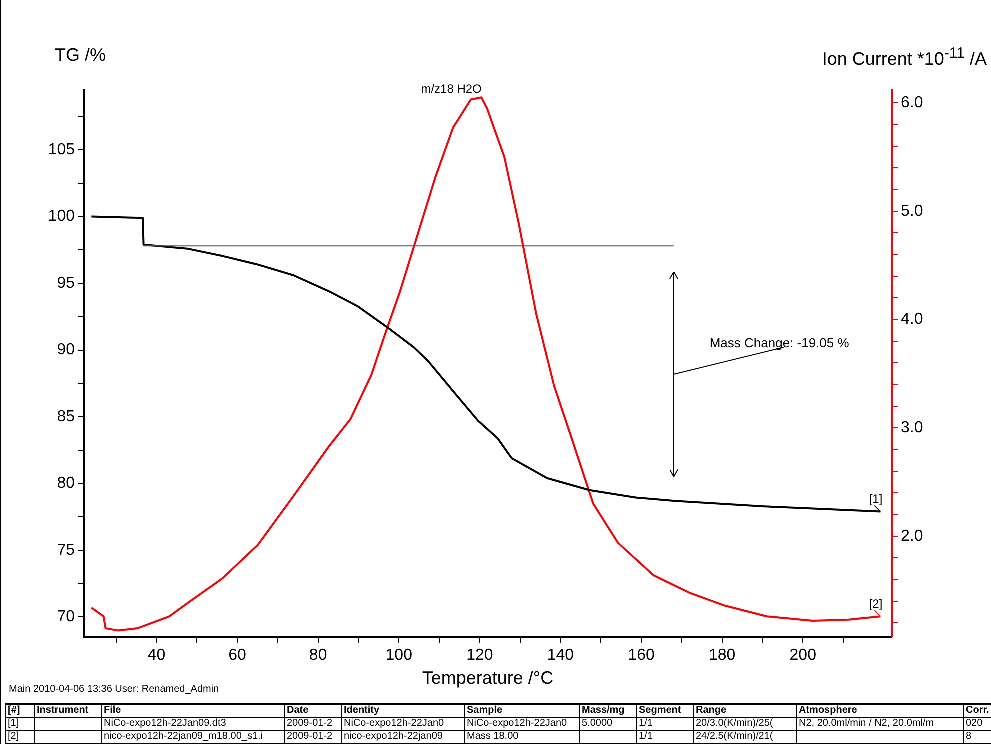 This screenshot has height=744, width=991. What do you see at coordinates (912, 536) in the screenshot?
I see `y2-tick-label: 2.0` at bounding box center [912, 536].